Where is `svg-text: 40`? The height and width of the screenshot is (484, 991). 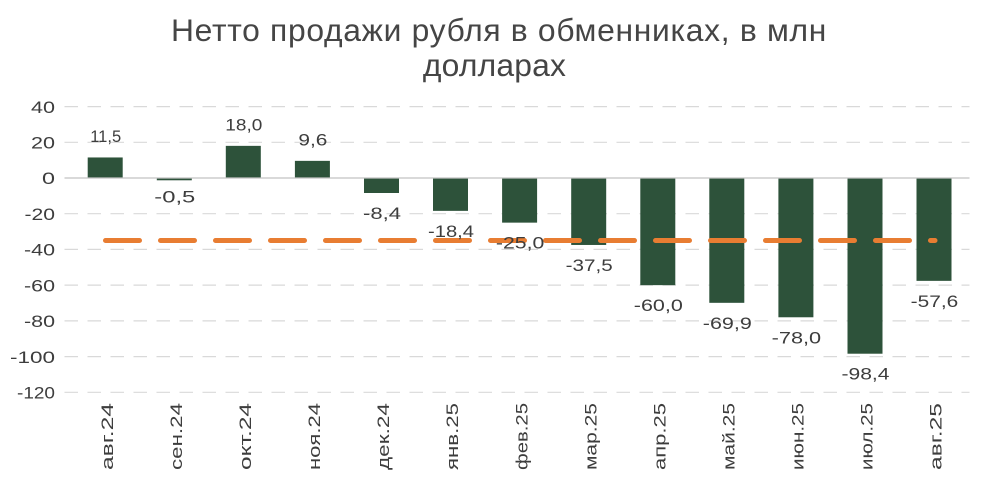
svg-text: 40 is located at coordinates (43, 107).